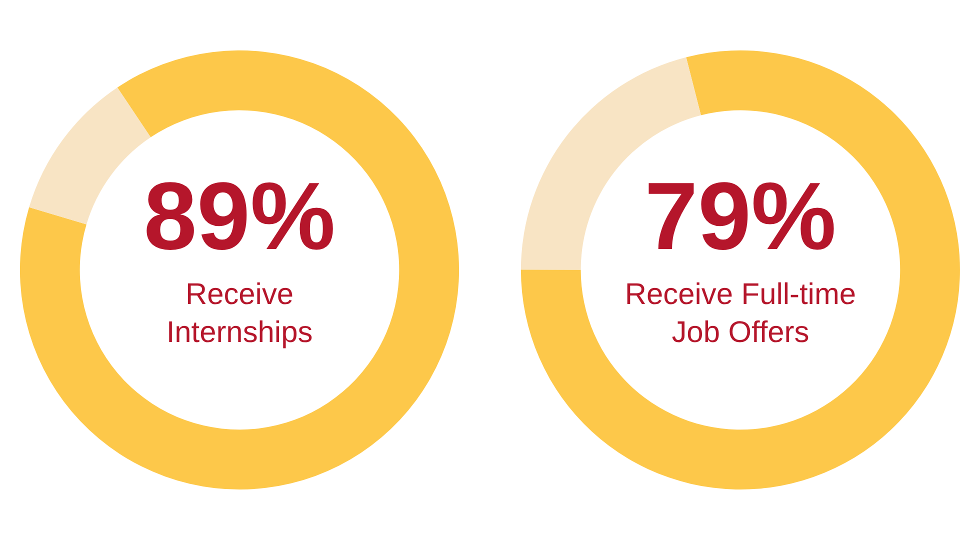 Image resolution: width=960 pixels, height=540 pixels. I want to click on data-label: 89%, so click(240, 216).